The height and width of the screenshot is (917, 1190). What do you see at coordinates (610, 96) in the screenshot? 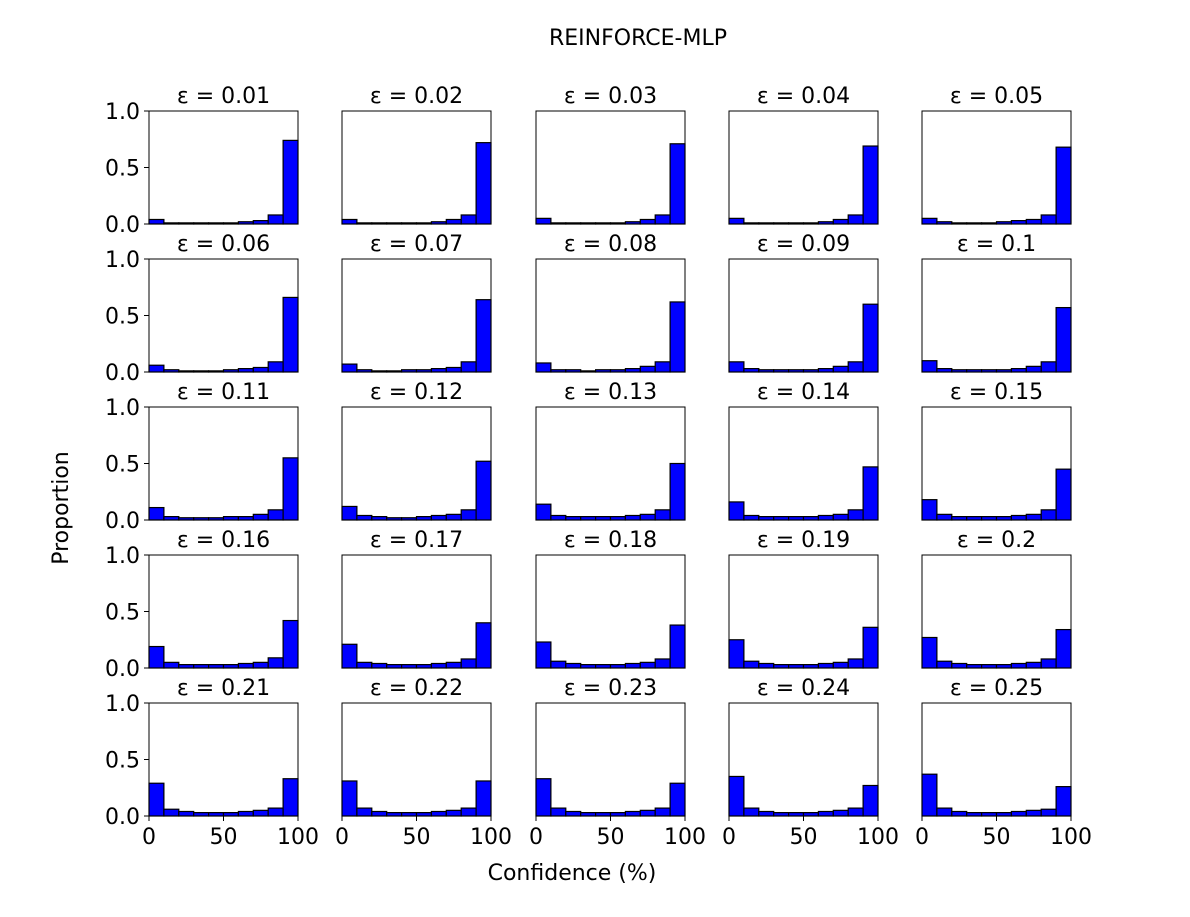
I see `panel-title: ε = 0.03` at bounding box center [610, 96].